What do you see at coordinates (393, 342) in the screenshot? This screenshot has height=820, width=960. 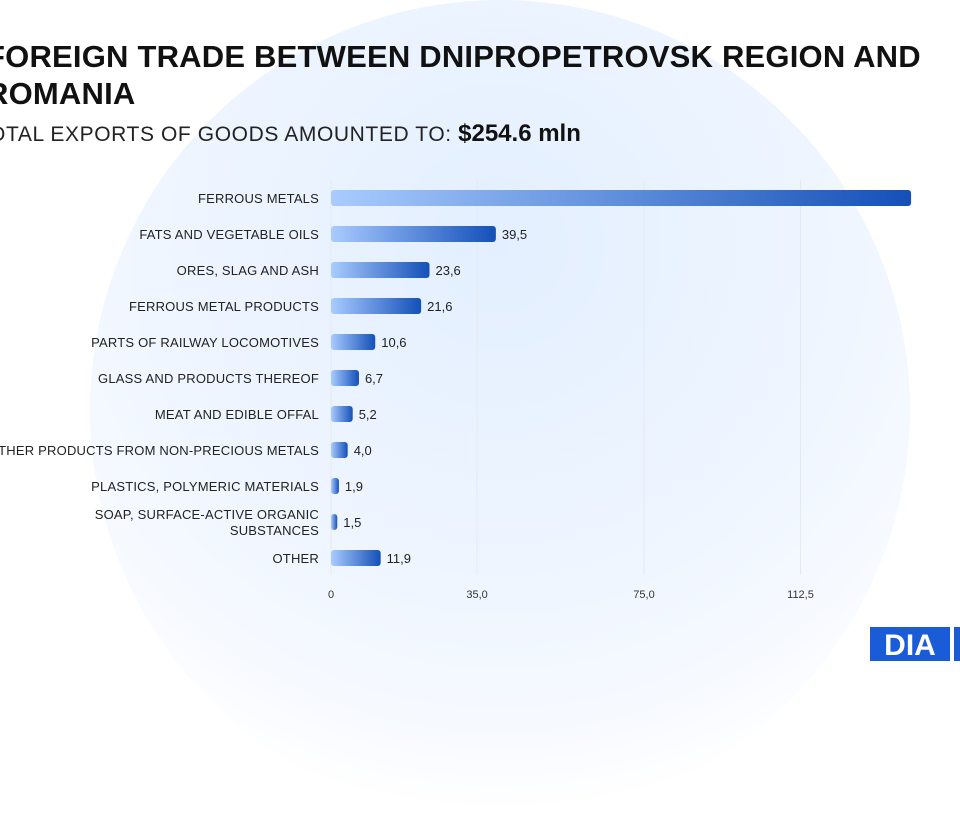 I see `value-label: 10,6` at bounding box center [393, 342].